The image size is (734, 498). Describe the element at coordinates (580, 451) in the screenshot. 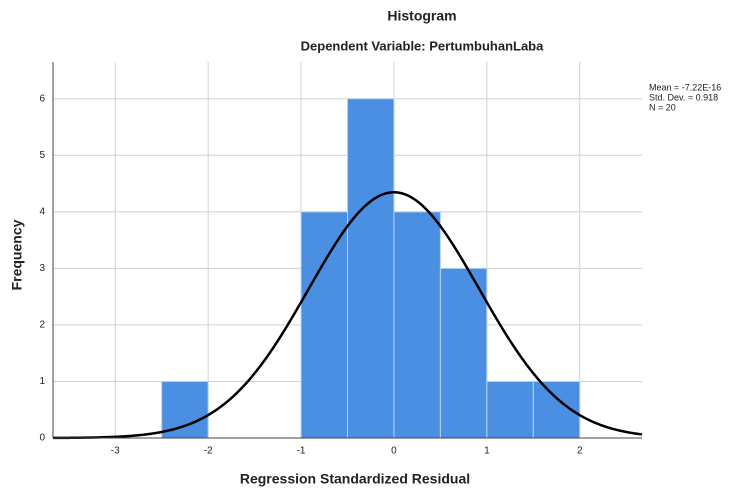

I see `x-tick-label: 2` at that location.